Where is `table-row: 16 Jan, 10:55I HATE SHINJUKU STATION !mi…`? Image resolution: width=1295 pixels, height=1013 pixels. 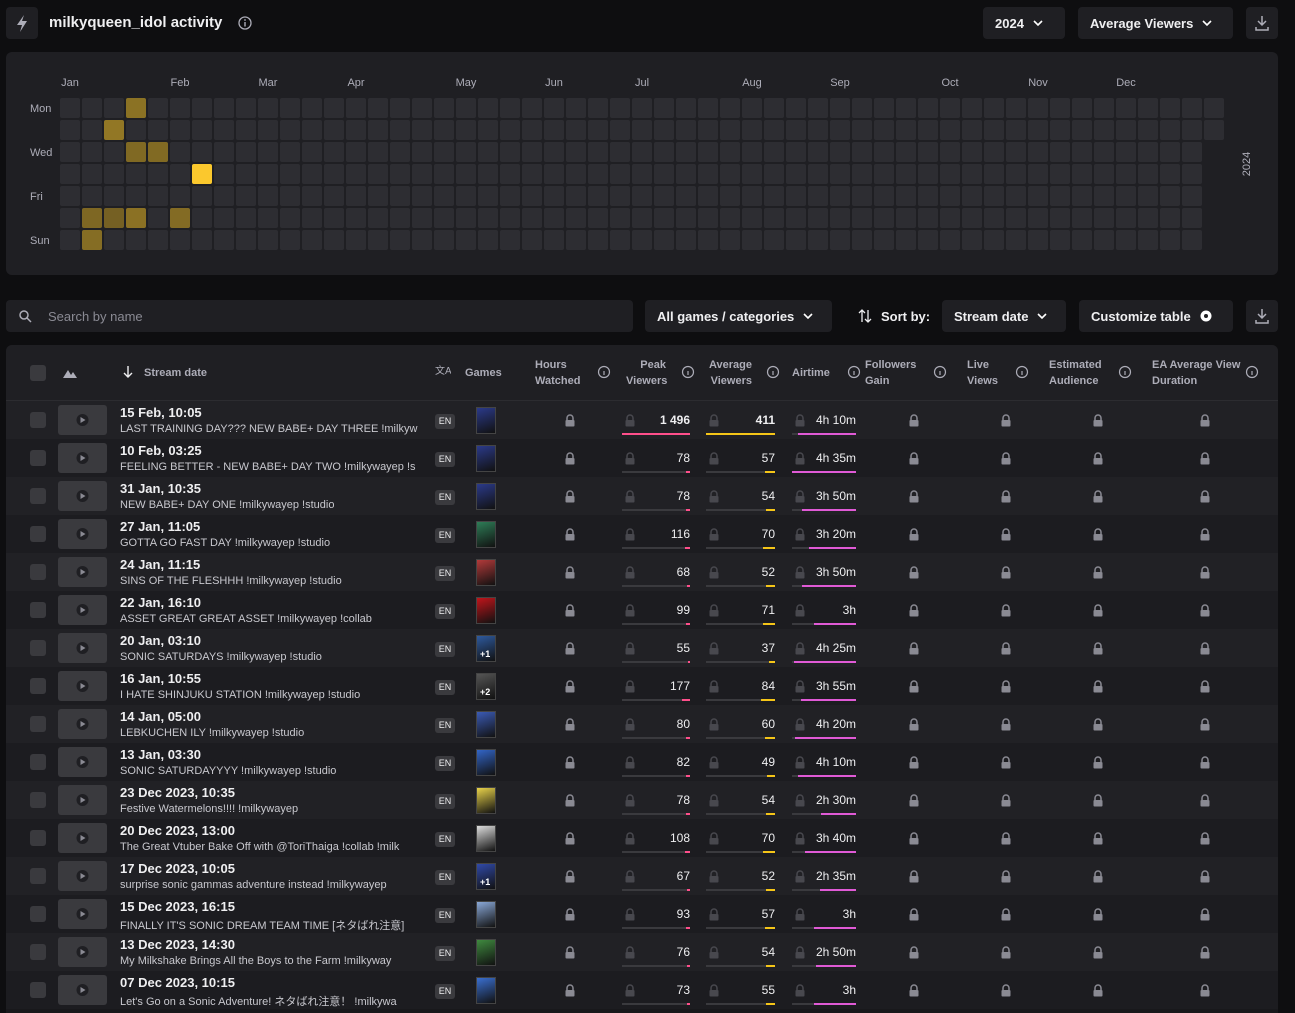 table-row: 16 Jan, 10:55I HATE SHINJUKU STATION !mi… is located at coordinates (642, 686).